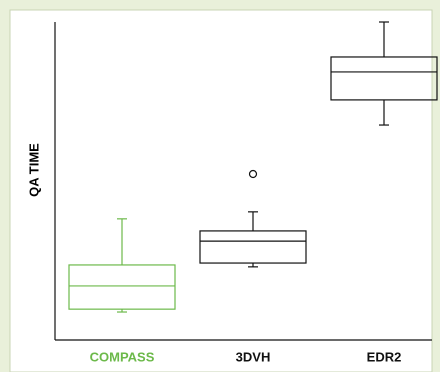 The height and width of the screenshot is (372, 440). Describe the element at coordinates (253, 174) in the screenshot. I see `outlier` at that location.